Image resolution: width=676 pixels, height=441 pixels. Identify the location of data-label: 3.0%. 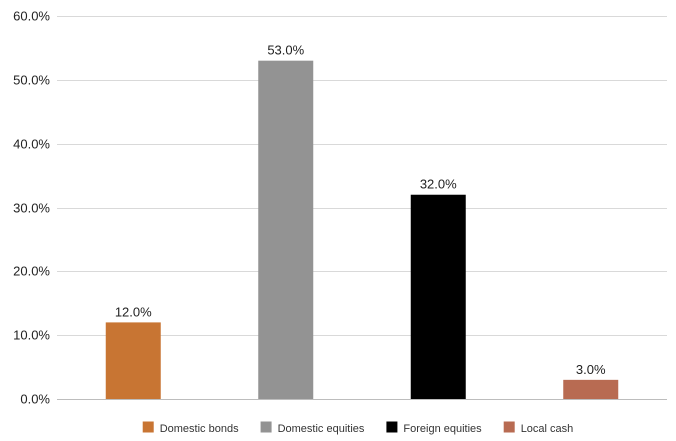
(591, 369).